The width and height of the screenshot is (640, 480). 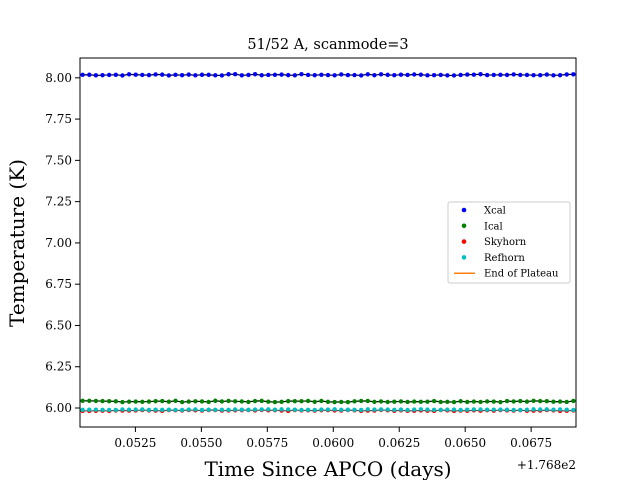 What do you see at coordinates (58, 367) in the screenshot?
I see `y-tick-label: 6.25` at bounding box center [58, 367].